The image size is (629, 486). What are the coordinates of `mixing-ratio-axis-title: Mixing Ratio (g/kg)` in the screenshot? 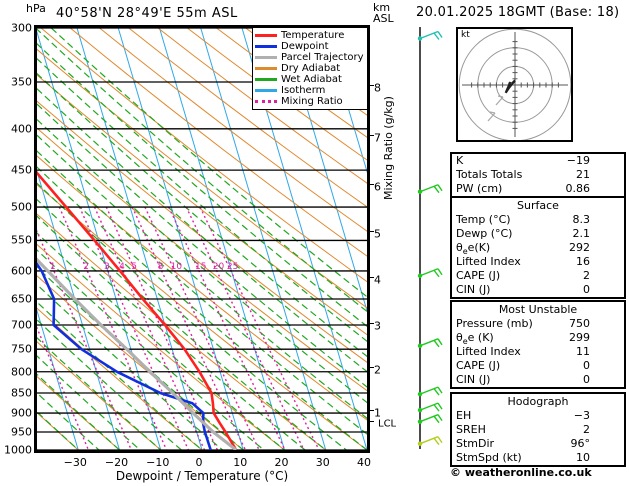 It's located at (388, 148).